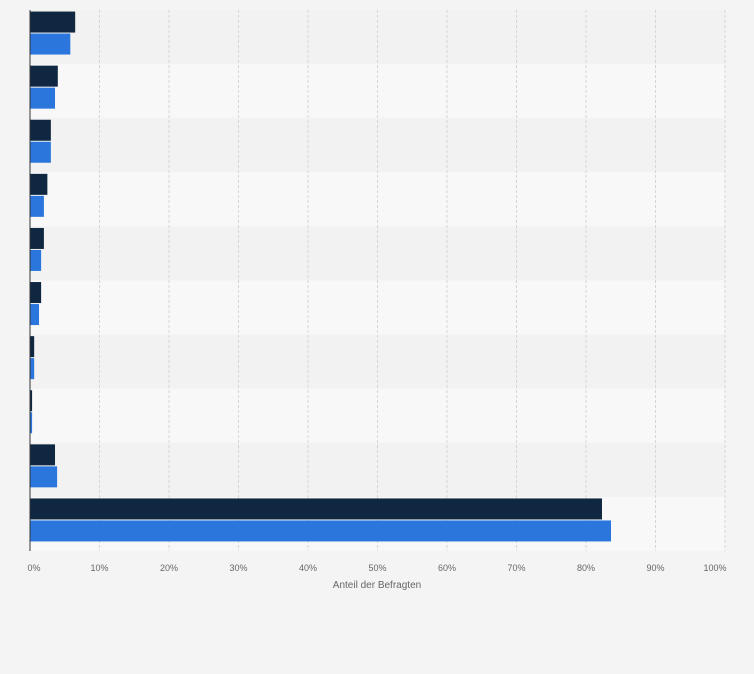 The image size is (754, 674). Describe the element at coordinates (33, 568) in the screenshot. I see `x-tick-label: 0%` at that location.